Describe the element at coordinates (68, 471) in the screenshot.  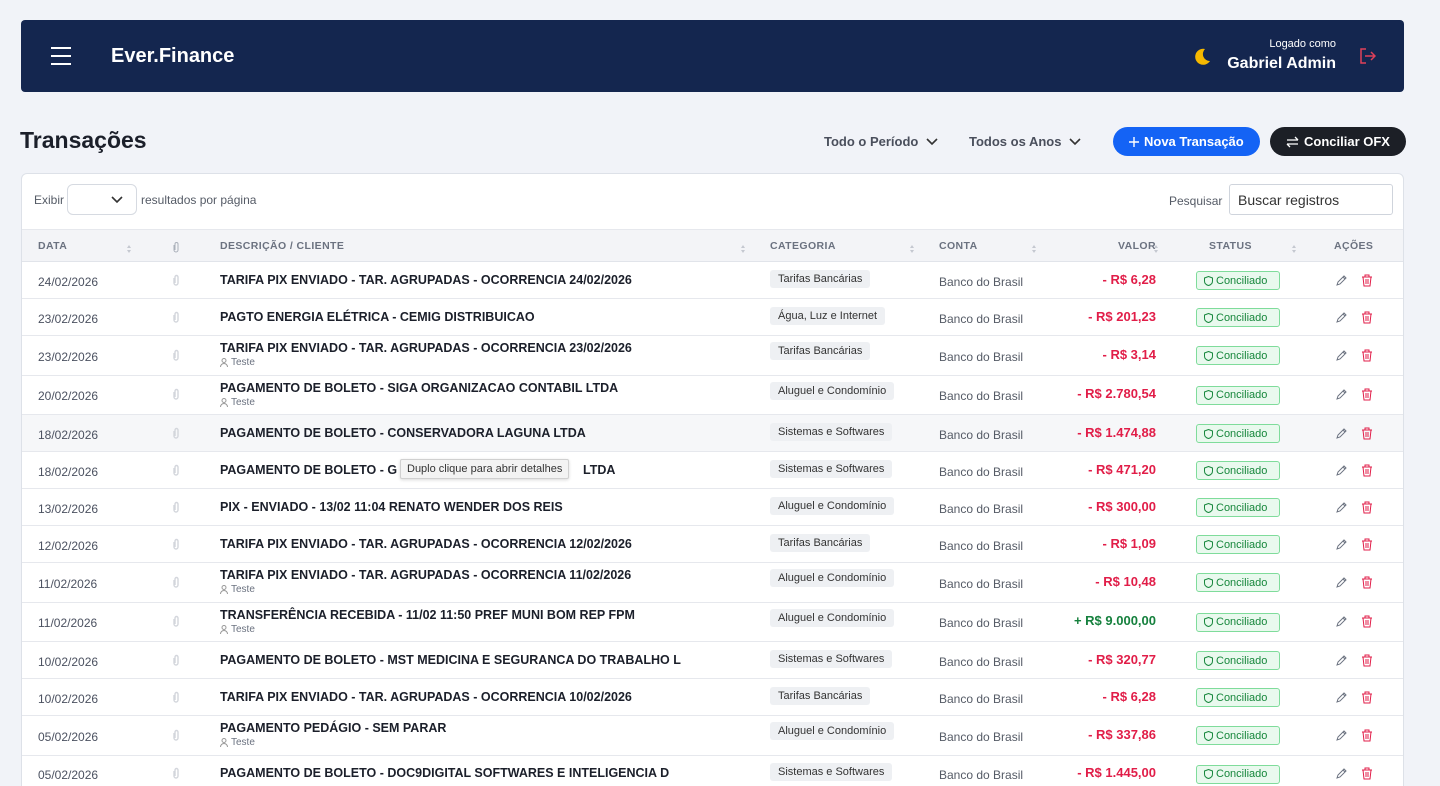
I see `date: 18/02/2026` at that location.